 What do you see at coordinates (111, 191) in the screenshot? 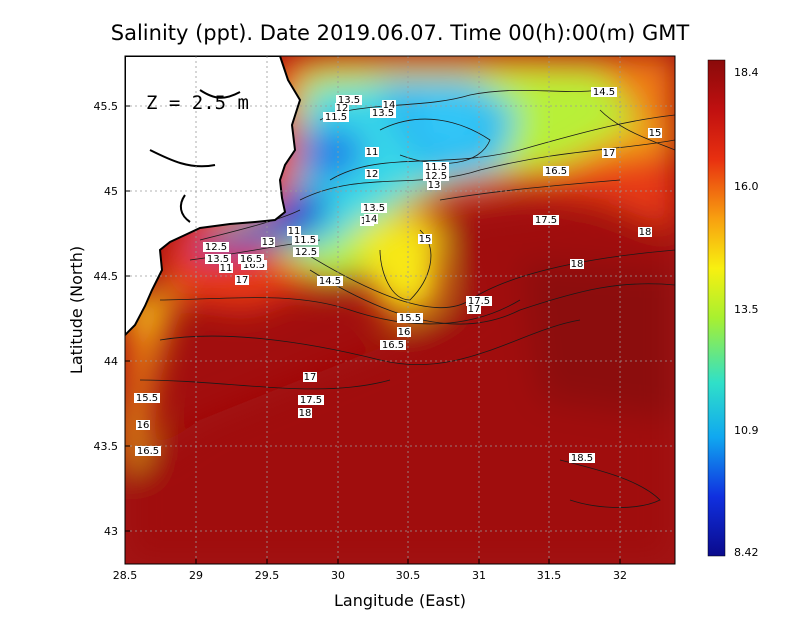
I see `y-tick-label: 45` at bounding box center [111, 191].